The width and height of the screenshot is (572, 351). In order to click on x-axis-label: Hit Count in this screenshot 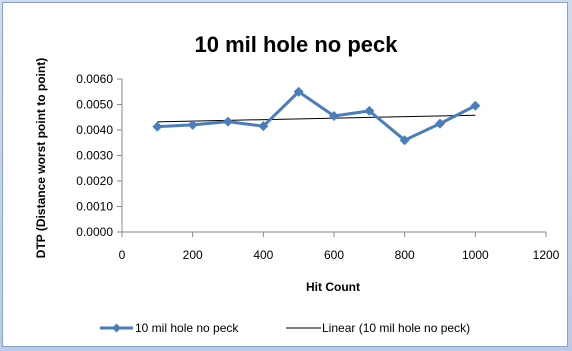, I will do `click(333, 287)`.